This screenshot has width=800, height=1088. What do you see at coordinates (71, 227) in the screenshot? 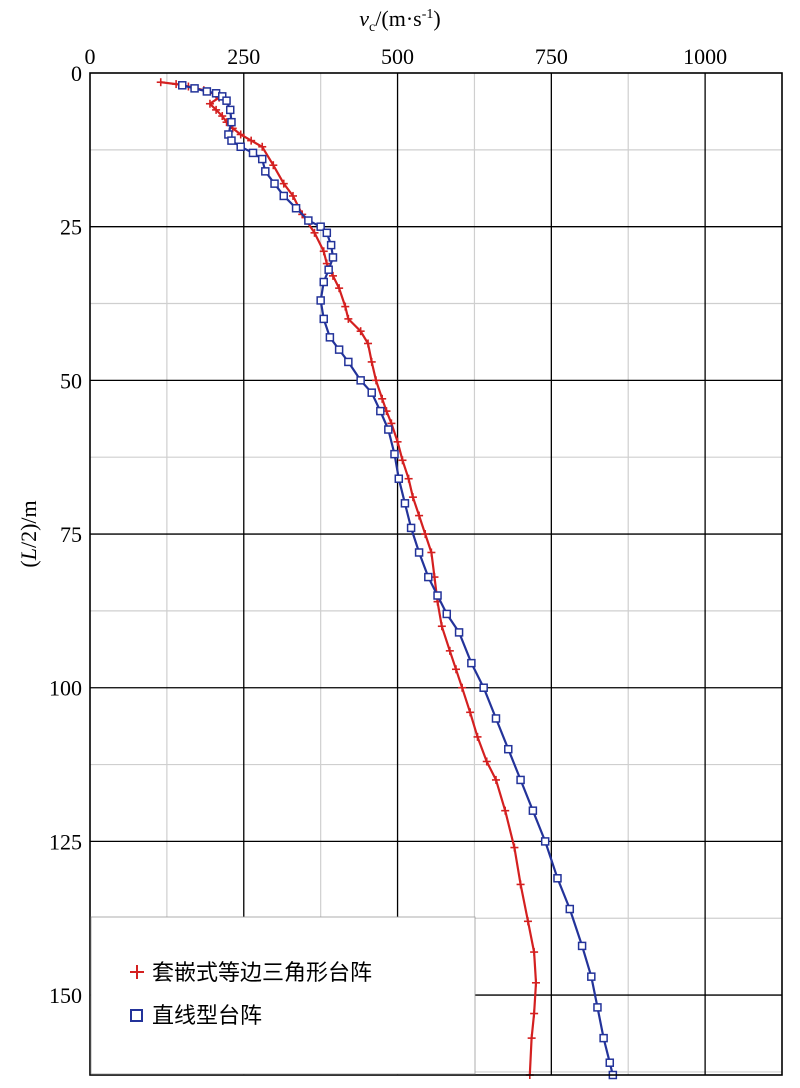
I see `y-tick-label: 25` at bounding box center [71, 227].